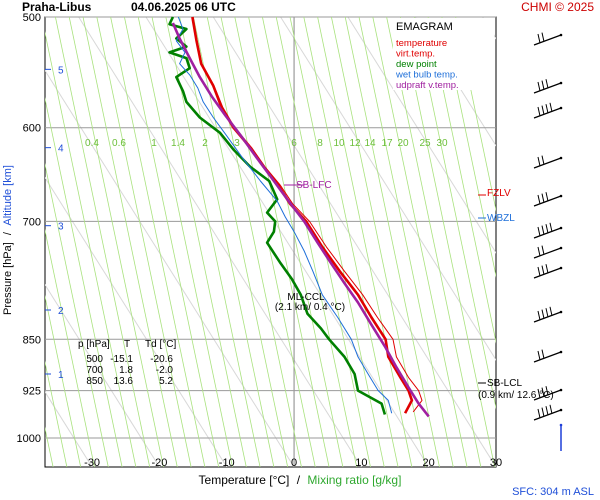 The height and width of the screenshot is (500, 600). I want to click on table-cell: -20.6, so click(161, 359).